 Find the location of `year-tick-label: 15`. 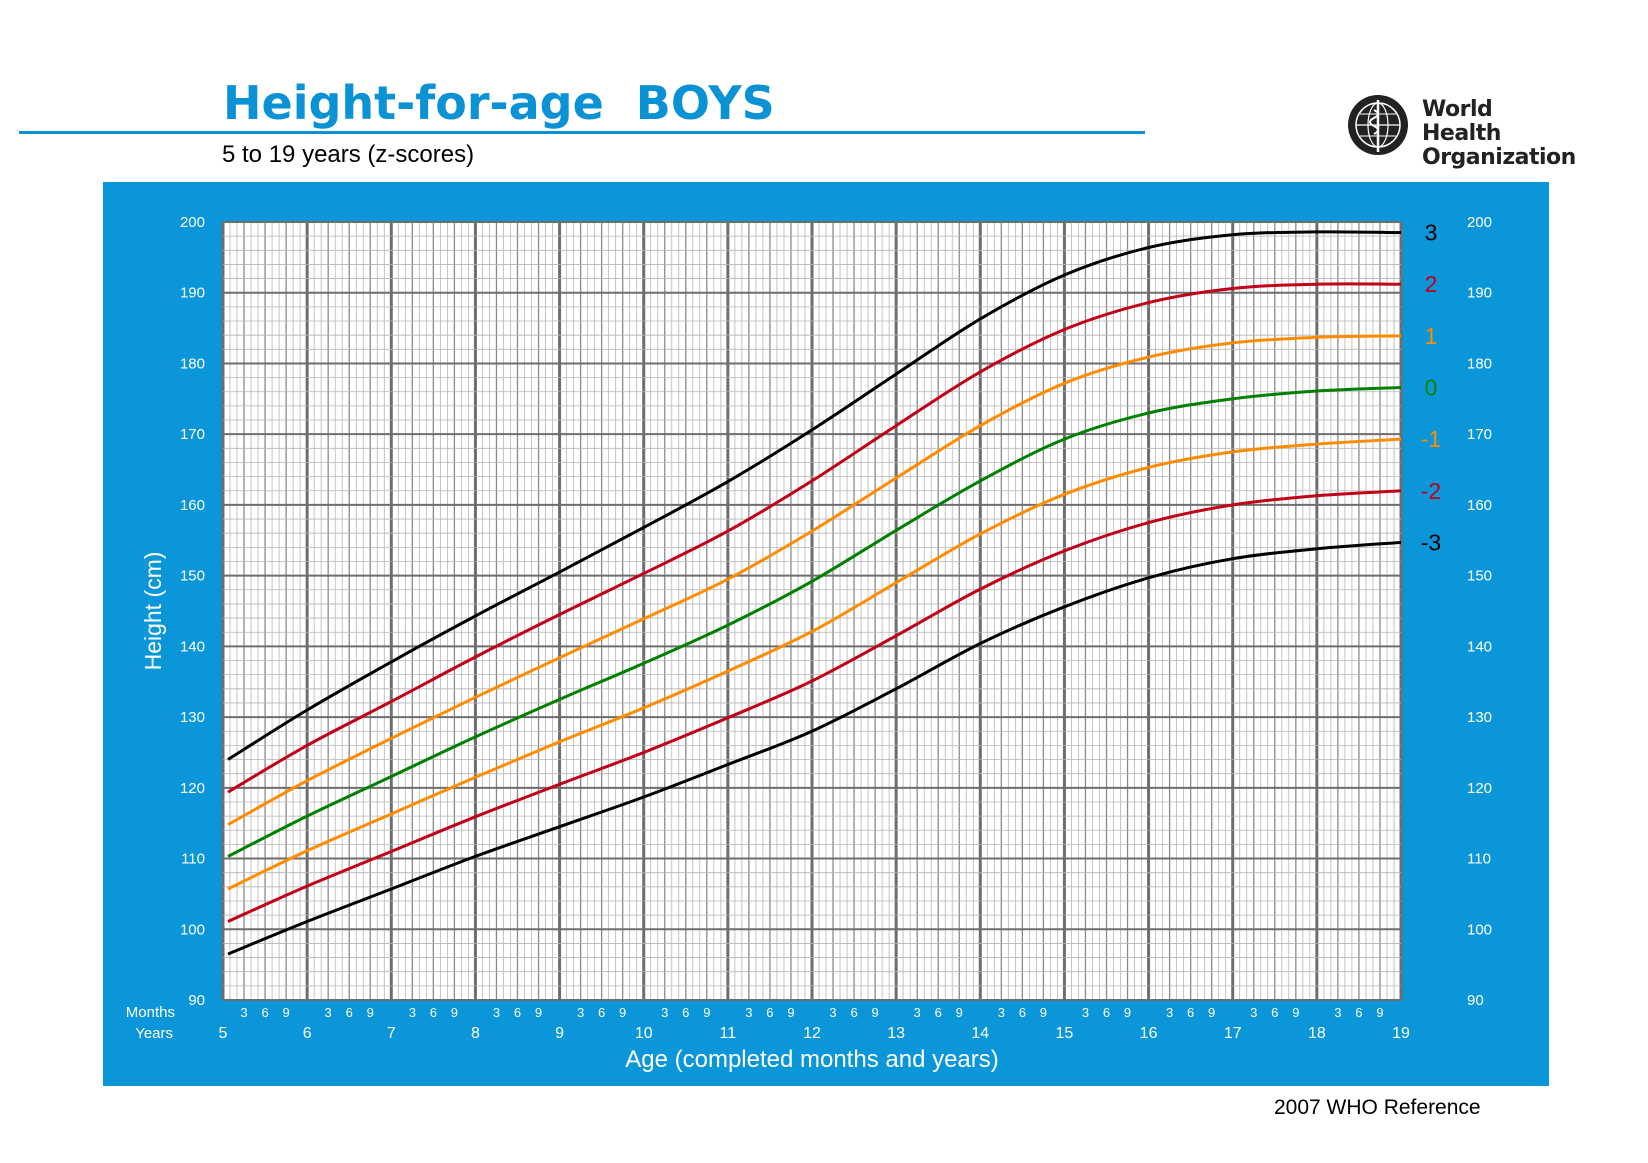

year-tick-label: 15 is located at coordinates (1065, 1033).